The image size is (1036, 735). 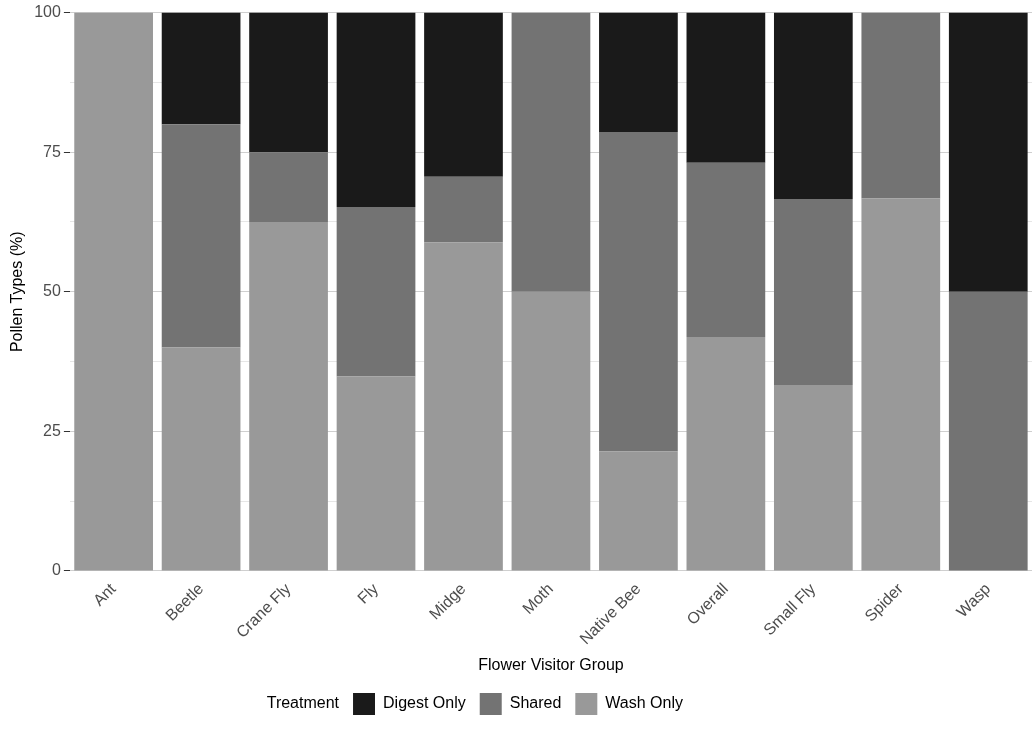 What do you see at coordinates (303, 703) in the screenshot?
I see `legend-title: Treatment` at bounding box center [303, 703].